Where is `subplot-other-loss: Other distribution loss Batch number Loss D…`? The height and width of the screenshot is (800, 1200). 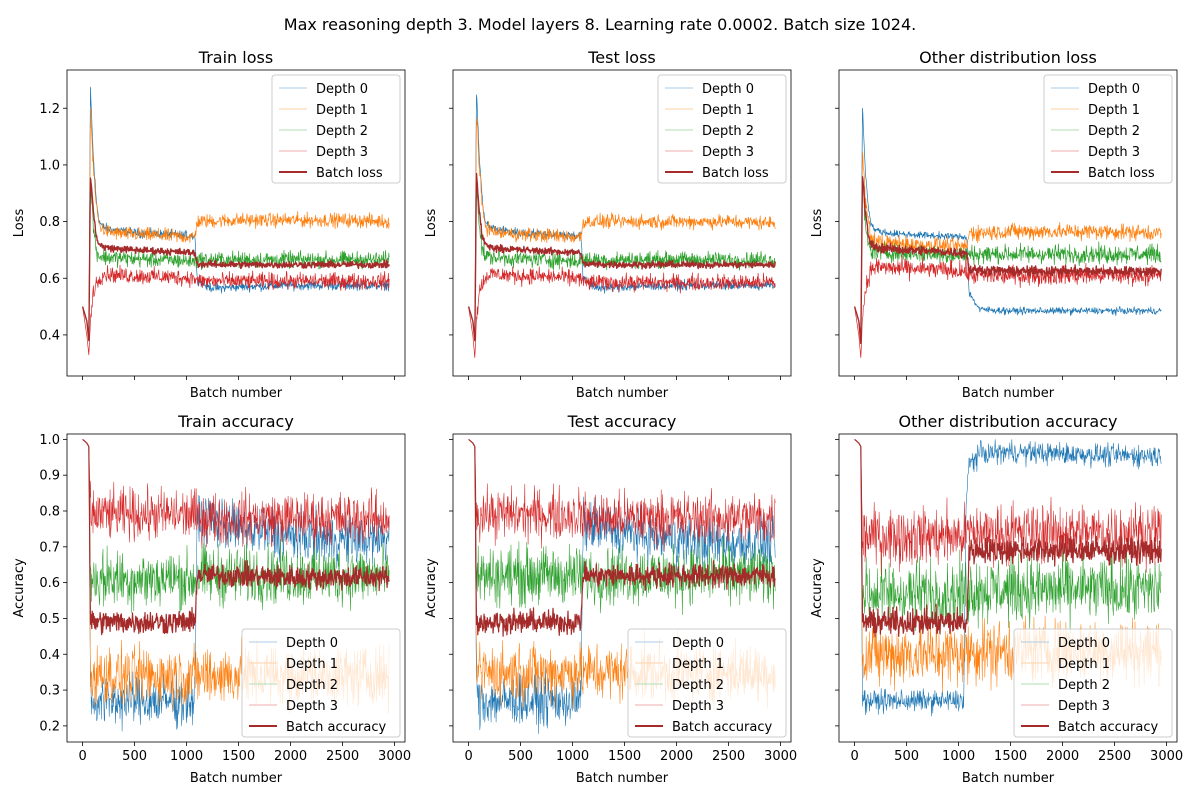 subplot-other-loss: Other distribution loss Batch number Loss D… is located at coordinates (994, 224).